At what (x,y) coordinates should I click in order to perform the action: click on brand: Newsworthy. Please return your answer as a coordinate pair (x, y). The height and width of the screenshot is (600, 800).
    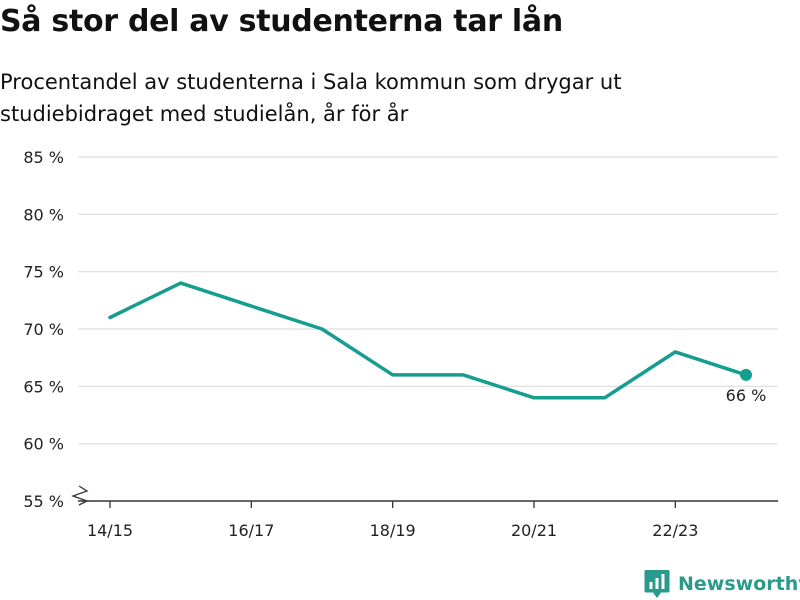
    Looking at the image, I should click on (722, 584).